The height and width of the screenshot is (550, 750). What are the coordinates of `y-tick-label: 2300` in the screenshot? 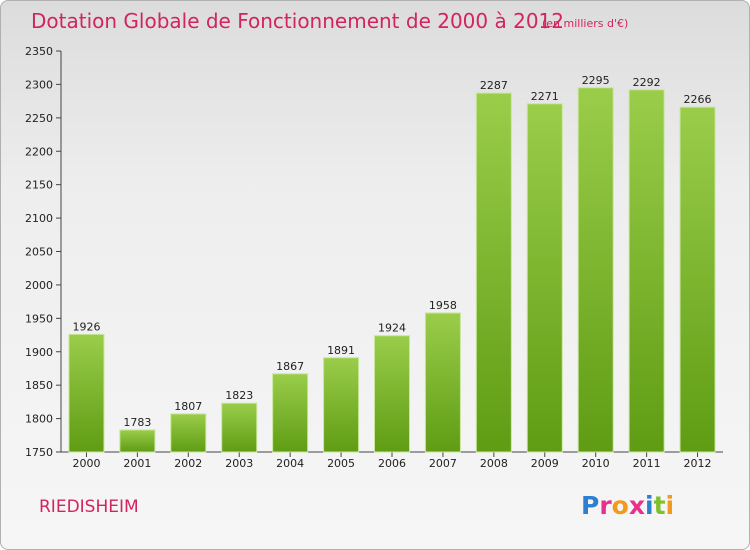 It's located at (39, 84).